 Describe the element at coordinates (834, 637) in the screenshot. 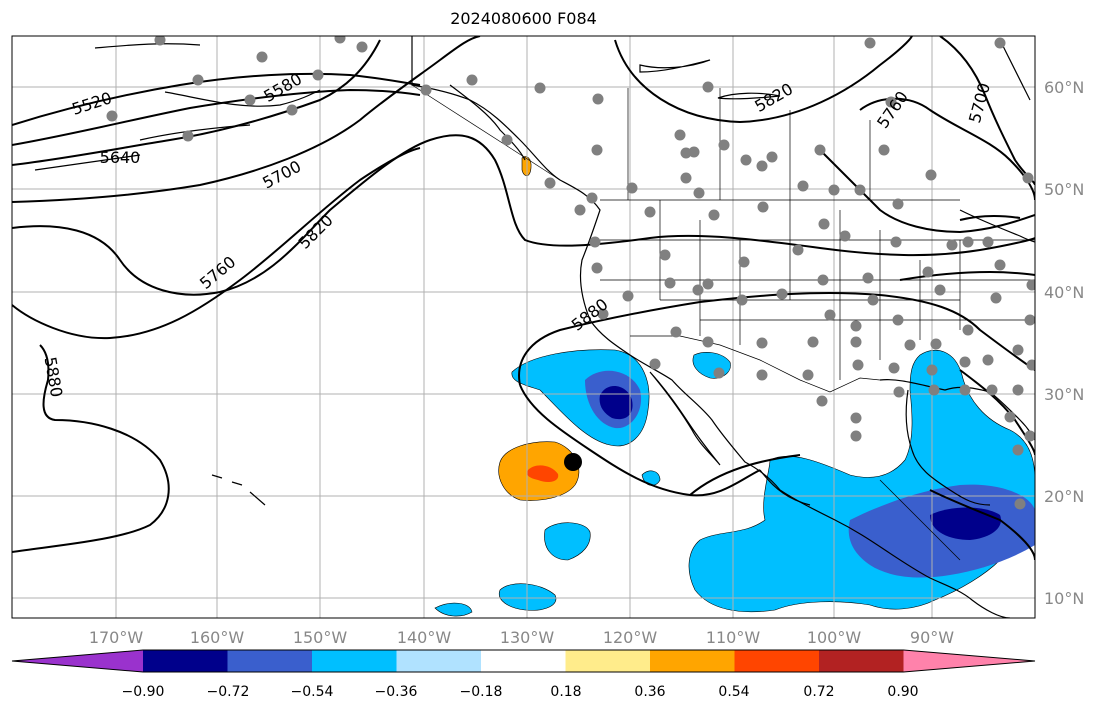

I see `lon-tick-label: 100°W` at that location.